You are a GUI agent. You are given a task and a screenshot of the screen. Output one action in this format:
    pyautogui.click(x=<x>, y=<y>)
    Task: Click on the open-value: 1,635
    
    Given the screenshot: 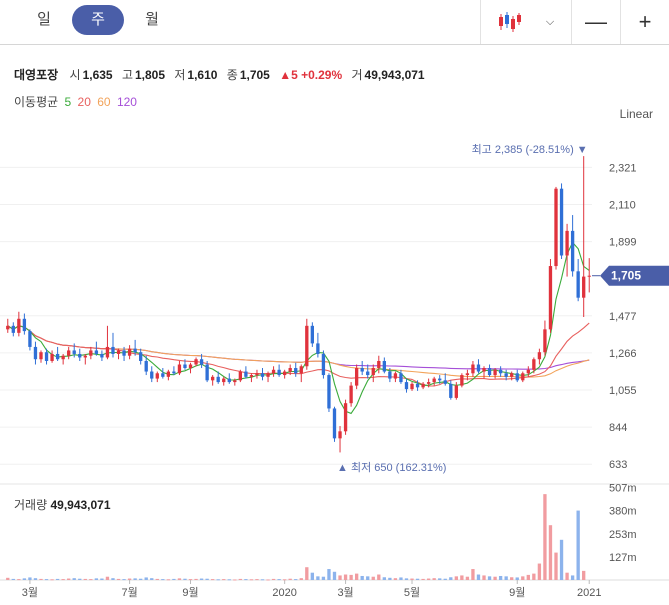 What is the action you would take?
    pyautogui.click(x=97, y=75)
    